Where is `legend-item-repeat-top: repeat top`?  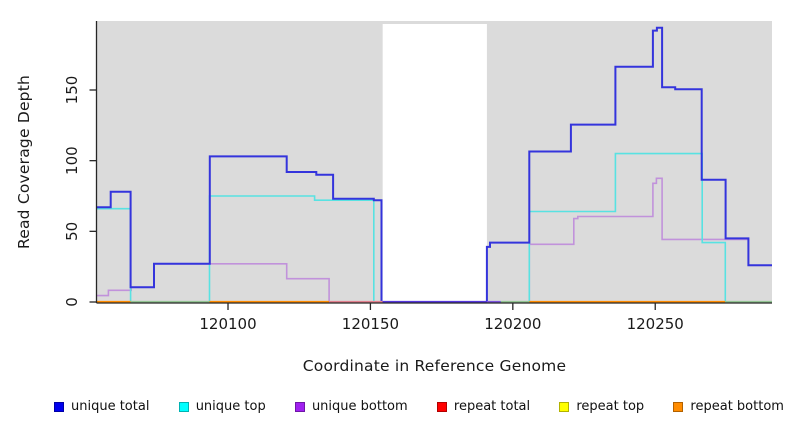
legend-item-repeat-top: repeat top is located at coordinates (601, 406).